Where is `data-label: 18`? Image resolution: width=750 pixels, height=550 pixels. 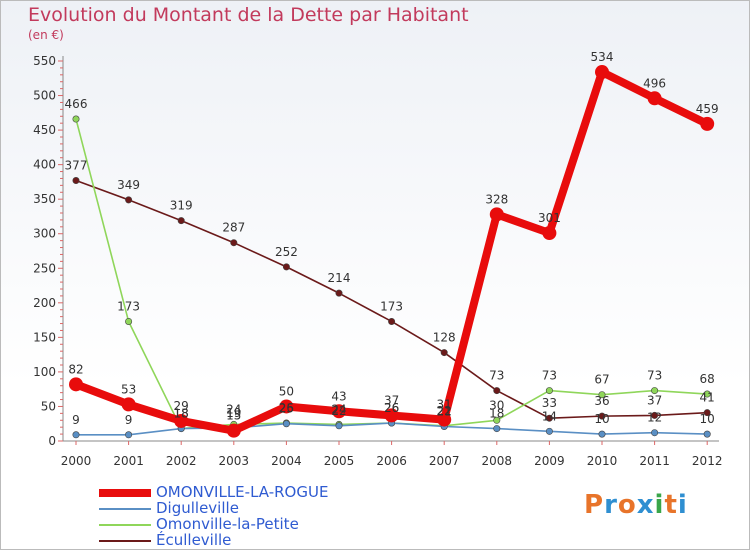 data-label: 18 is located at coordinates (181, 414).